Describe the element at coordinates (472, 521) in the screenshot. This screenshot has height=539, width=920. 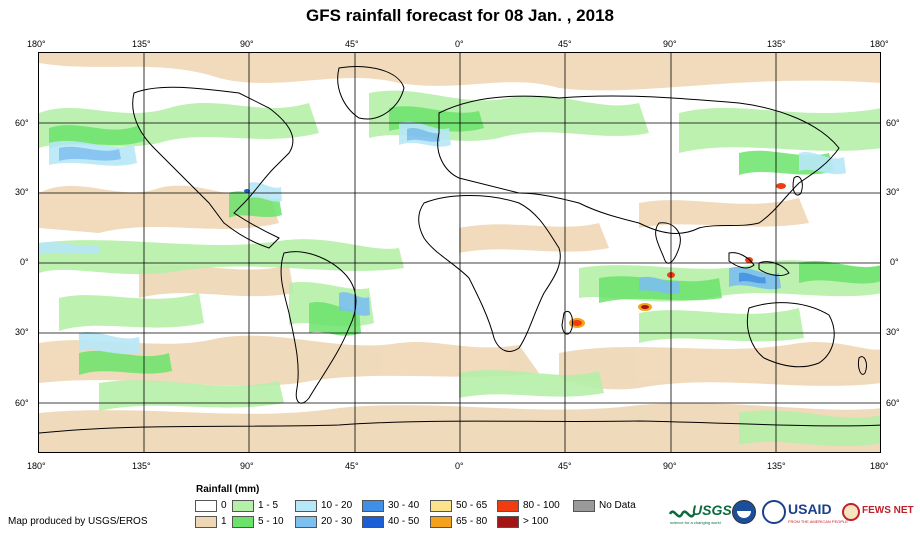
I see `legend-label: 65 - 80` at that location.